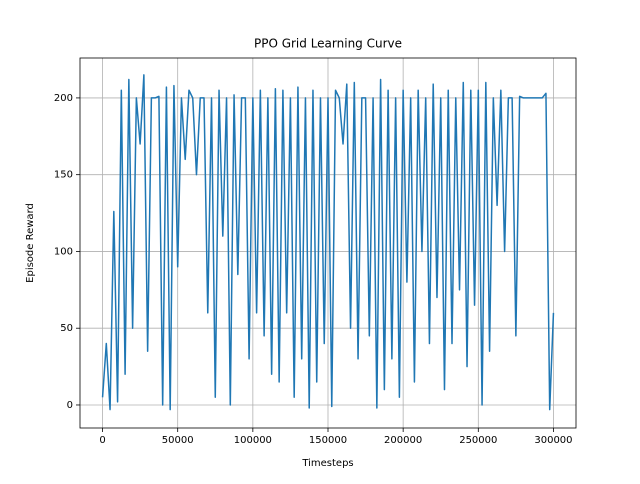 The height and width of the screenshot is (484, 640). Describe the element at coordinates (553, 440) in the screenshot. I see `x-tick-label: 300000` at that location.